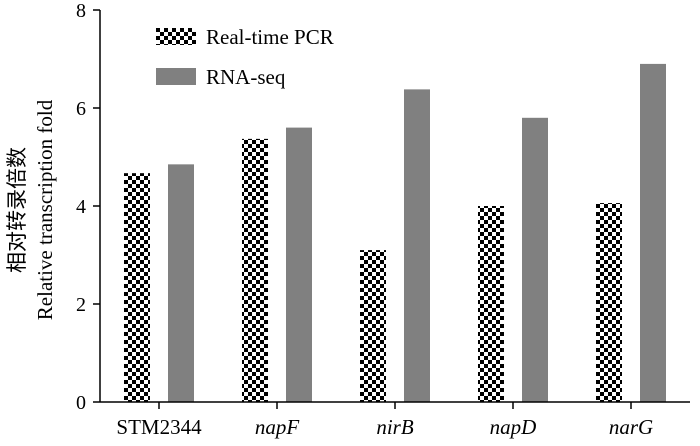 The height and width of the screenshot is (446, 700). What do you see at coordinates (81, 403) in the screenshot?
I see `y-tick-label-0: 0` at bounding box center [81, 403].